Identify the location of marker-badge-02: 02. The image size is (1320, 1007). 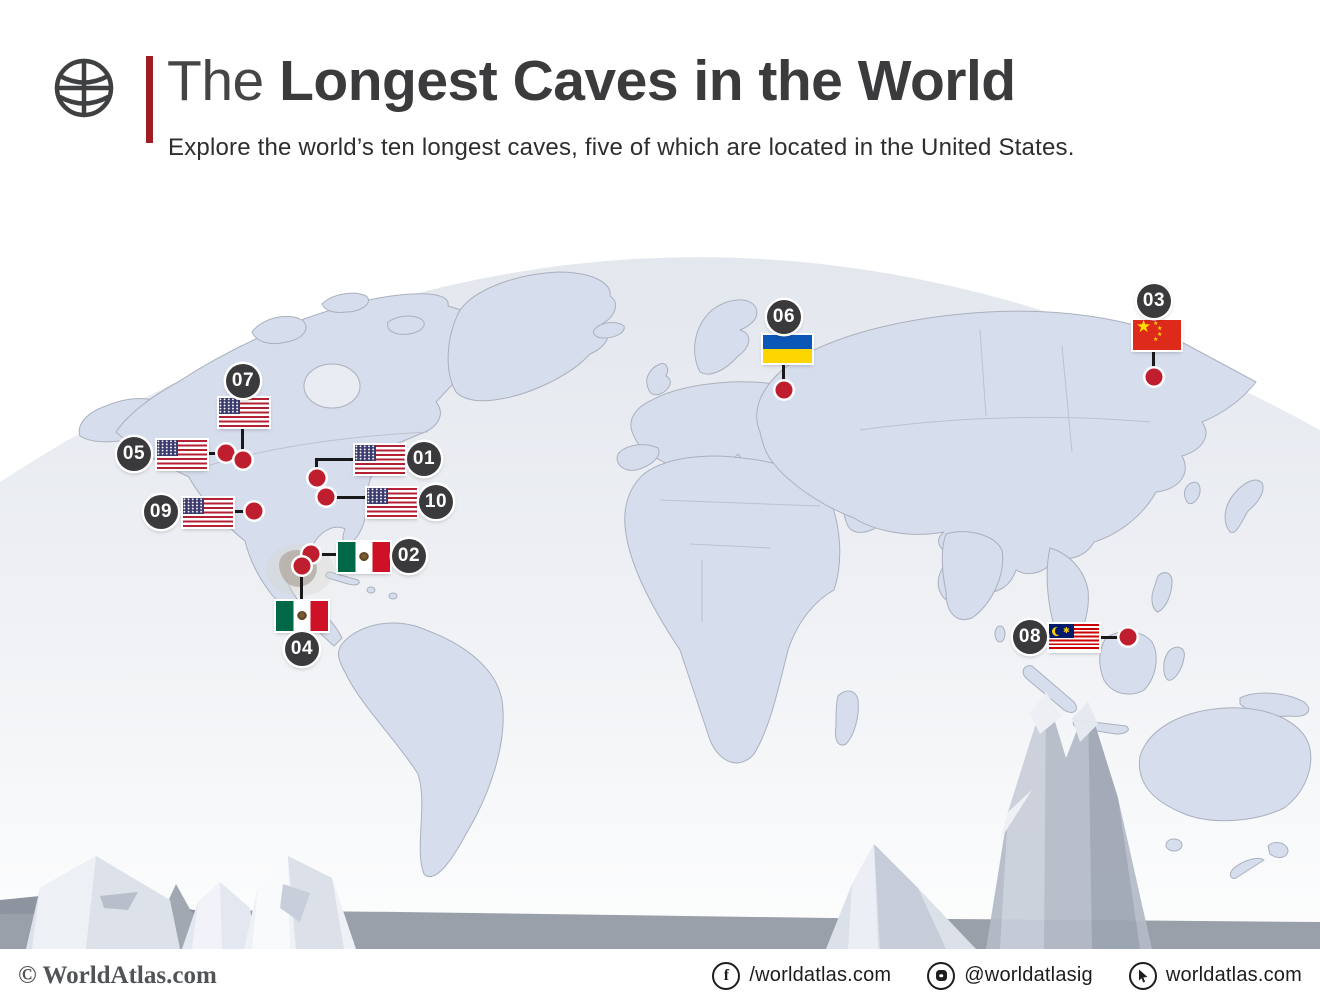
(409, 556).